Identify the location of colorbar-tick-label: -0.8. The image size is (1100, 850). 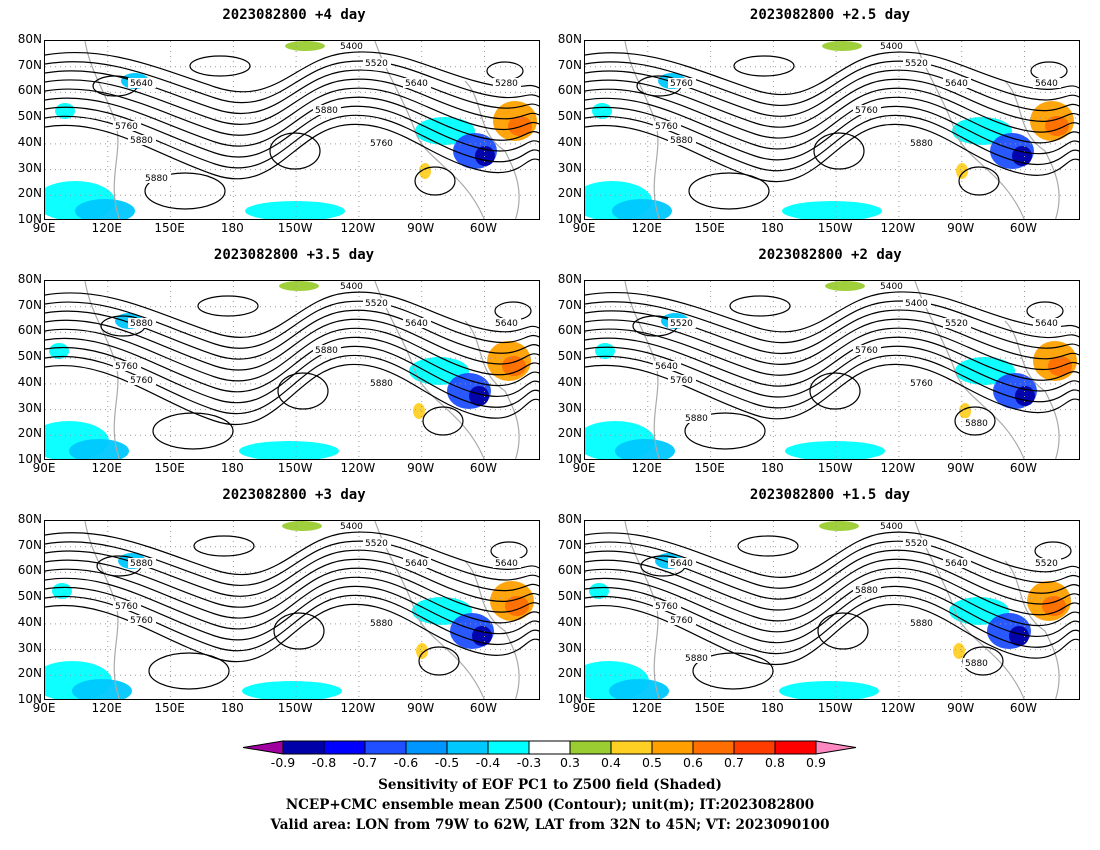
(324, 762).